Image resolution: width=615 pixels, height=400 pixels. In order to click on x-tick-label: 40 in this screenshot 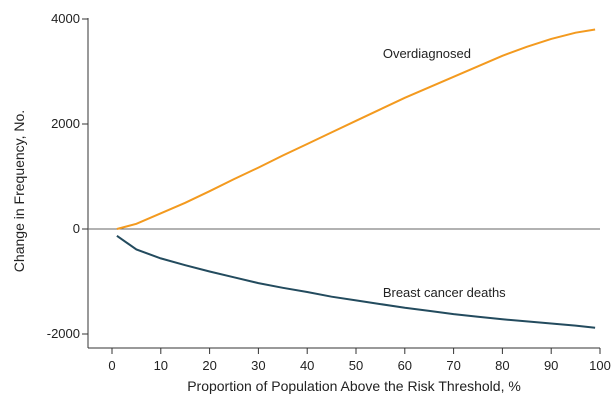, I will do `click(307, 365)`.